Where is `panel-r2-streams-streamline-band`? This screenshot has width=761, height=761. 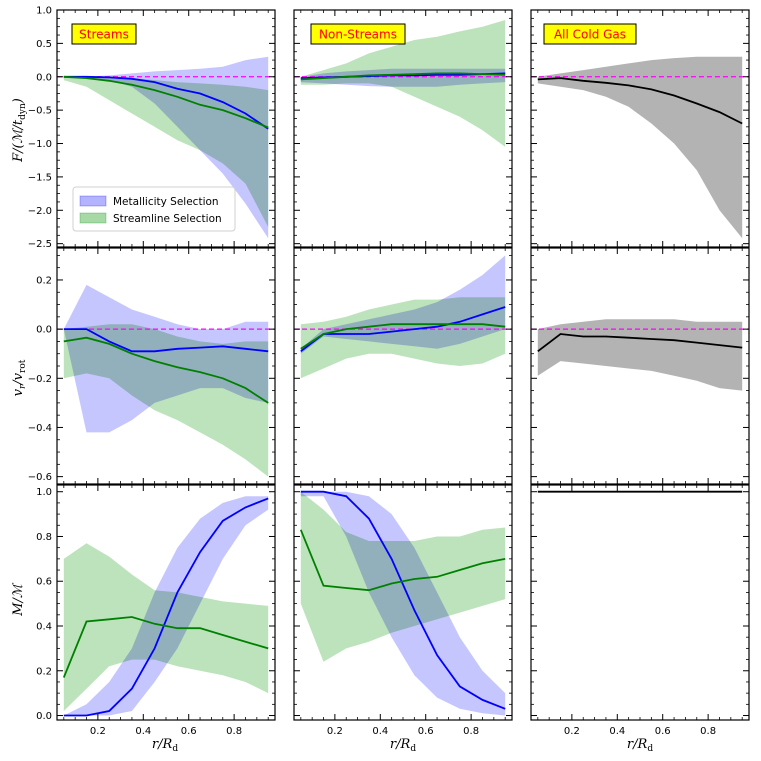 panel-r2-streams-streamline-band is located at coordinates (166, 400).